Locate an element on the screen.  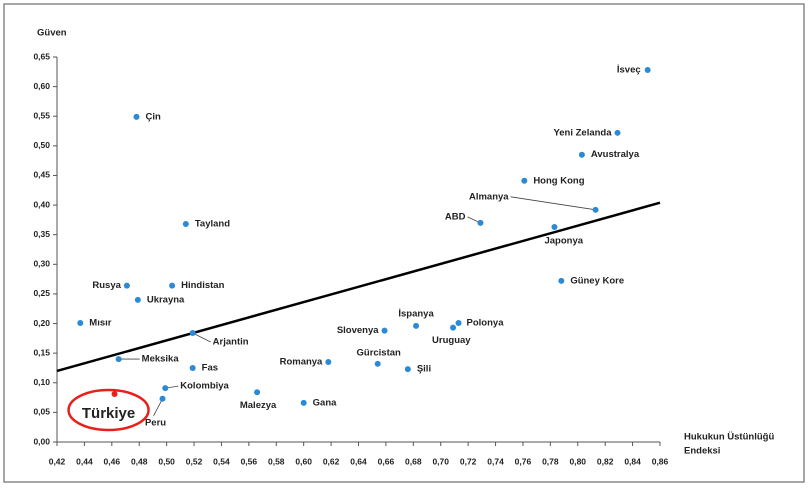
y-tick-label: 0,25 is located at coordinates (41, 293).